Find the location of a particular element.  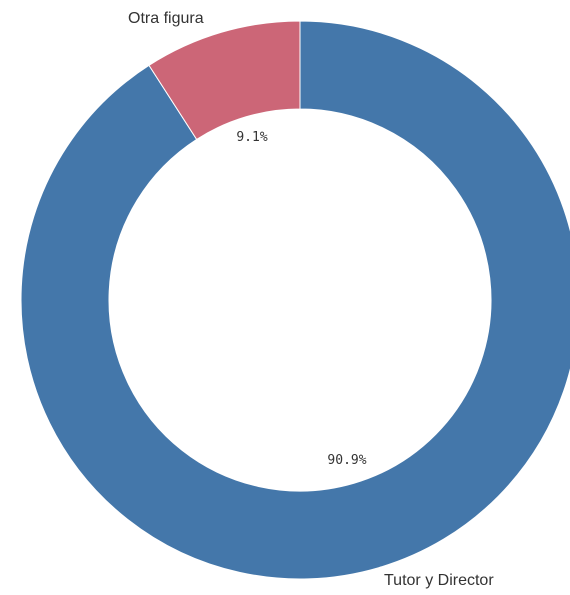

category-label-tutor-y-director: Tutor y Director is located at coordinates (439, 580).